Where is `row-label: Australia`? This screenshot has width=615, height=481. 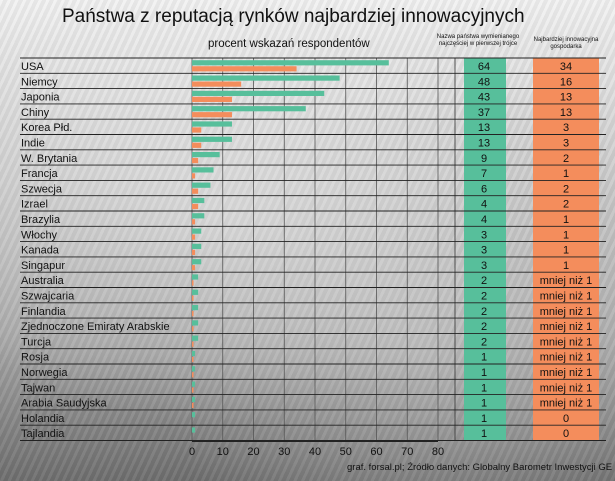 row-label: Australia is located at coordinates (43, 281).